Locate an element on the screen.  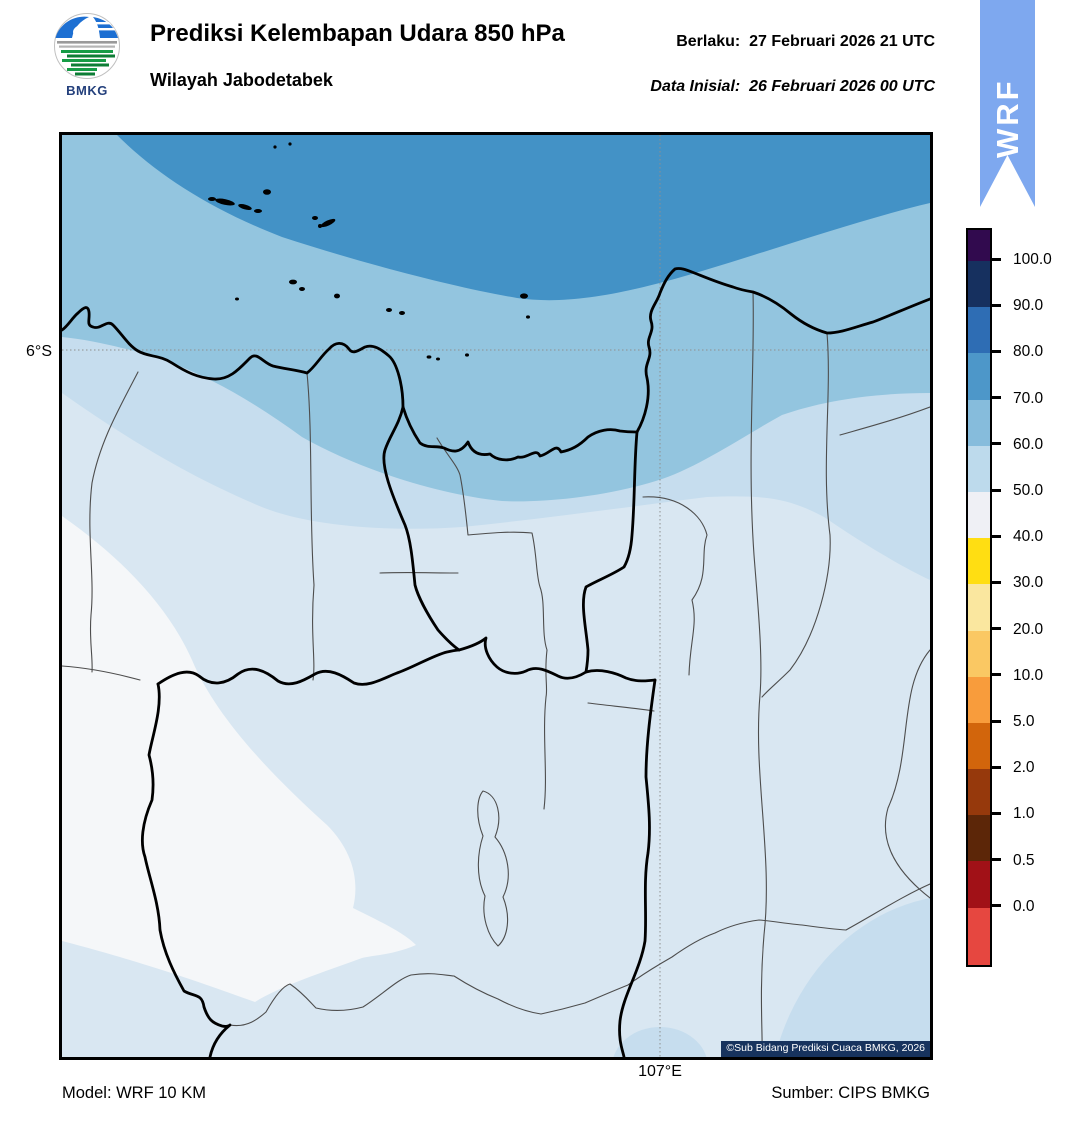
source-label: Sumber: CIPS BMKG is located at coordinates (850, 1093).